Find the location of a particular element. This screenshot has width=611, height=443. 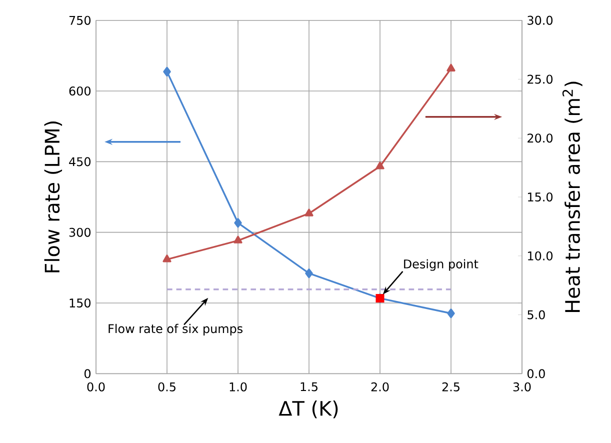

y-tick-label: 600 is located at coordinates (80, 91).